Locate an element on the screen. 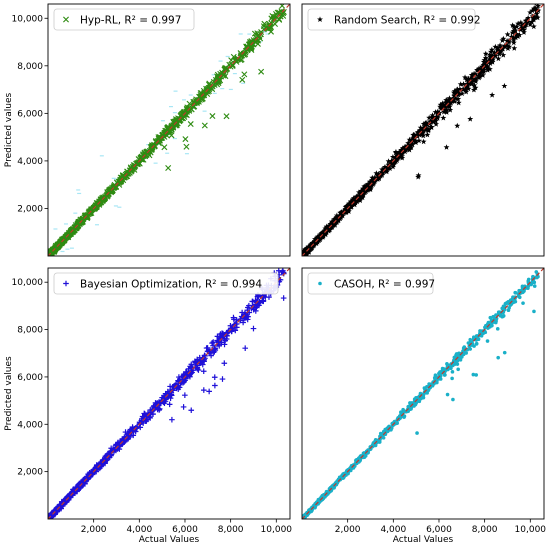 This screenshot has height=546, width=550. y-tick-label: 6,000 is located at coordinates (30, 378).